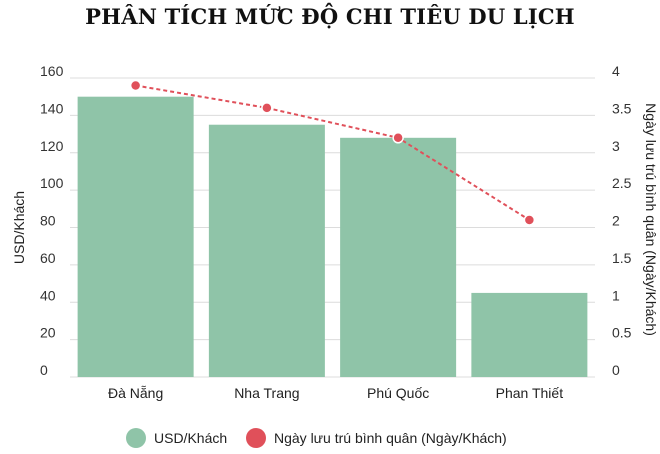  I want to click on legend-label-line: Ngày lưu trú bình quân (Ngày/Khách), so click(390, 438).